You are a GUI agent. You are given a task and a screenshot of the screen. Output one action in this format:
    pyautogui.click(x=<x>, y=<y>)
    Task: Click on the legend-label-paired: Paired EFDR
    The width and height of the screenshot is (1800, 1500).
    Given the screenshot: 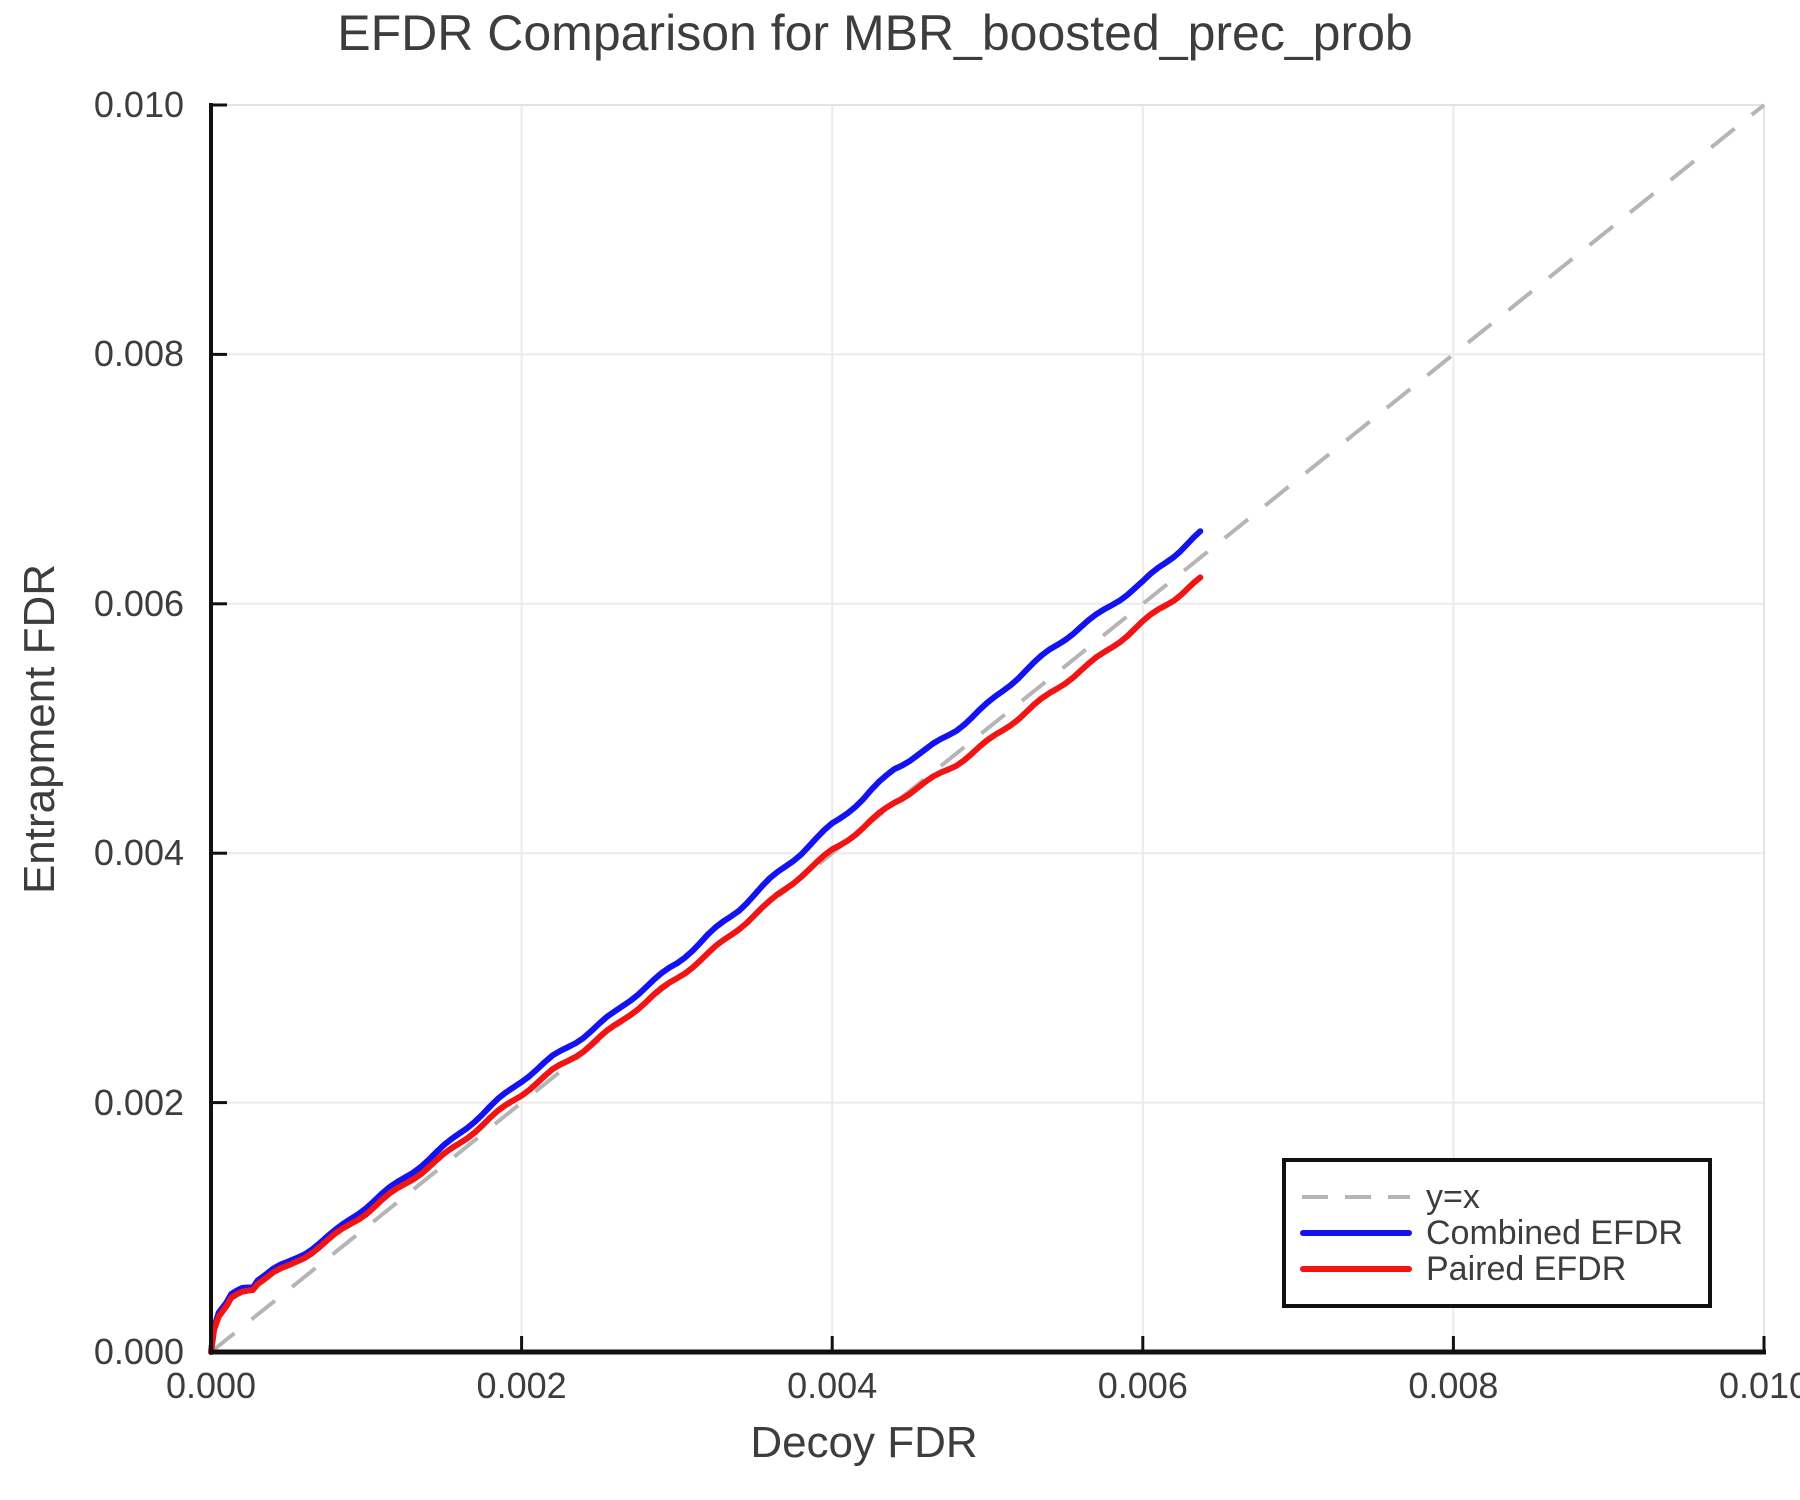 What is the action you would take?
    pyautogui.click(x=1526, y=1268)
    